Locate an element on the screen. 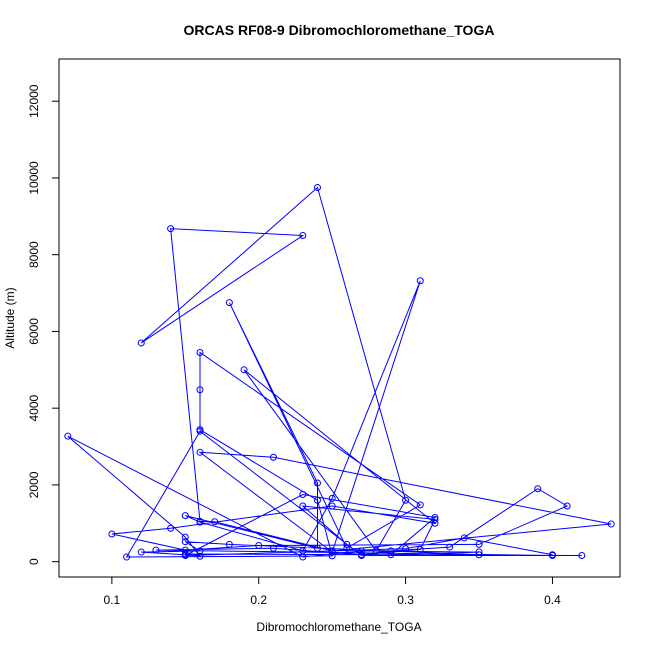 Image resolution: width=650 pixels, height=650 pixels. y-tick-label: 6000 is located at coordinates (34, 331).